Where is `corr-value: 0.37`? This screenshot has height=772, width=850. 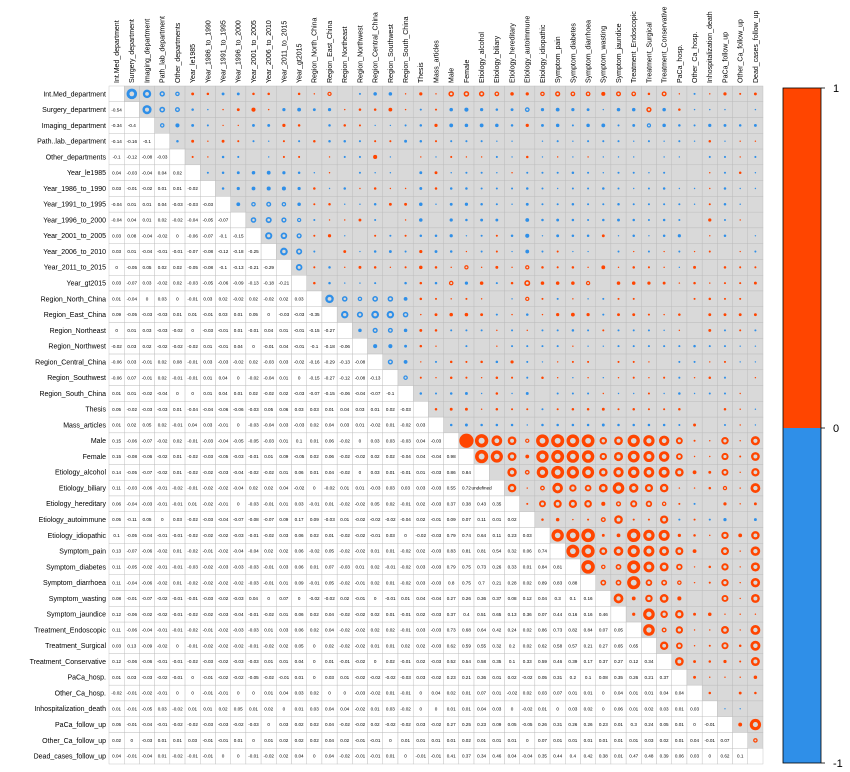 corr-value: 0.37 is located at coordinates (451, 503).